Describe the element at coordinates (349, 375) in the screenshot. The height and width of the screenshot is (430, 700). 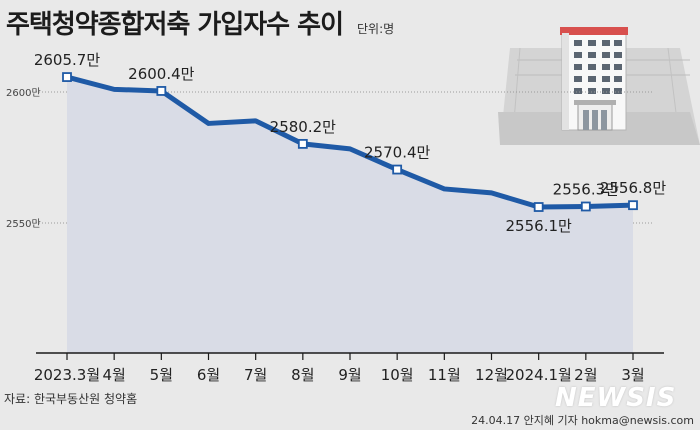
I see `x-tick-label: 9월` at that location.